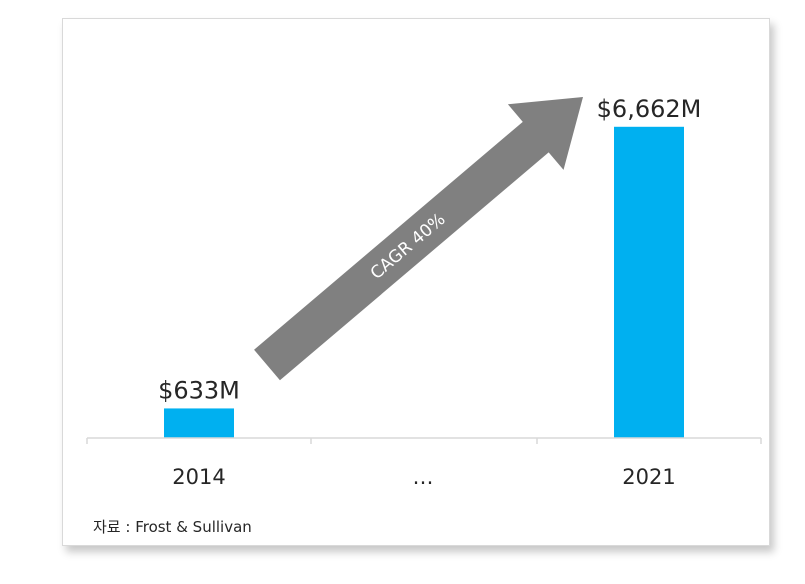  Describe the element at coordinates (172, 527) in the screenshot. I see `source-note: 자료 : Frost & Sullivan` at that location.